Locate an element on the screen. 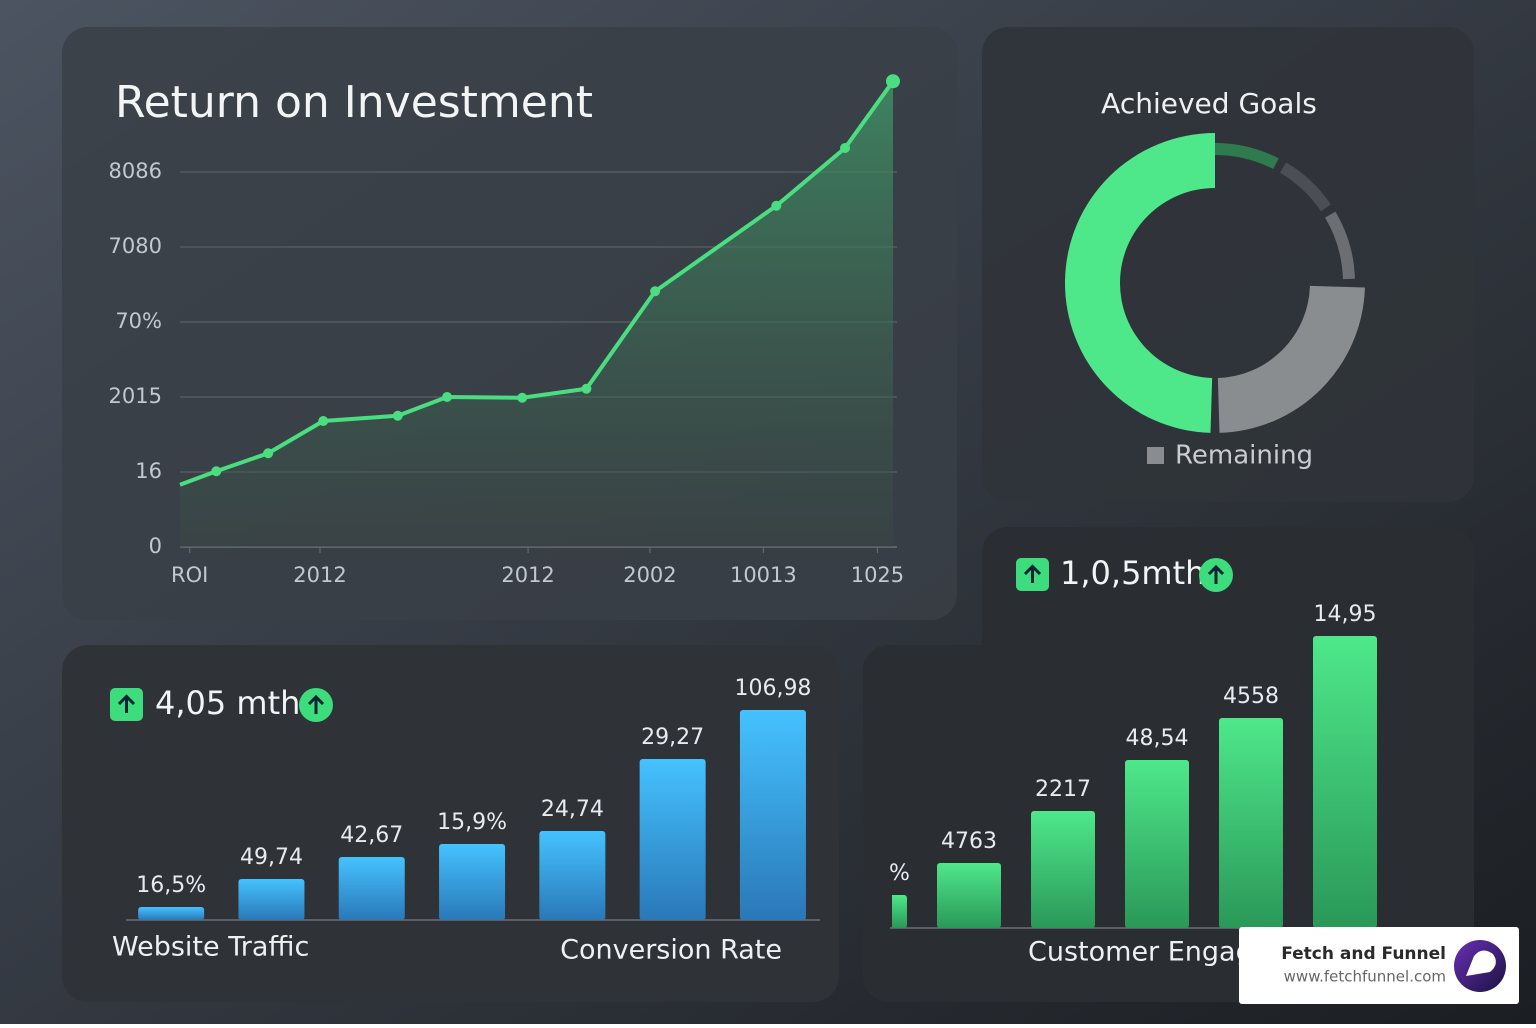 The height and width of the screenshot is (1028, 1536). badge-name: Fetch and Funnel is located at coordinates (1363, 954).